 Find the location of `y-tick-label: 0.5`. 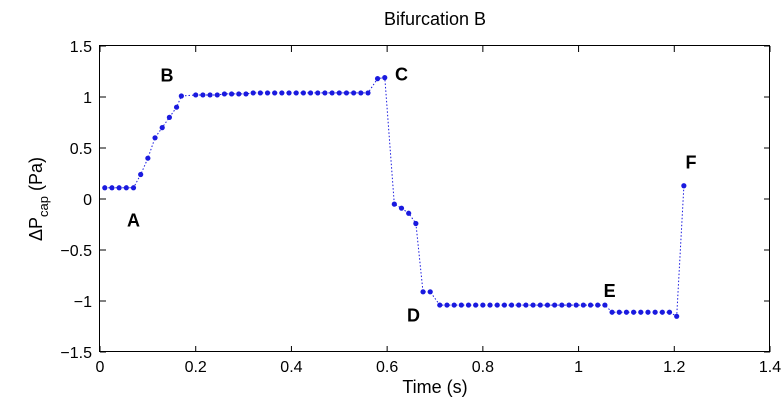

y-tick-label: 0.5 is located at coordinates (81, 149).